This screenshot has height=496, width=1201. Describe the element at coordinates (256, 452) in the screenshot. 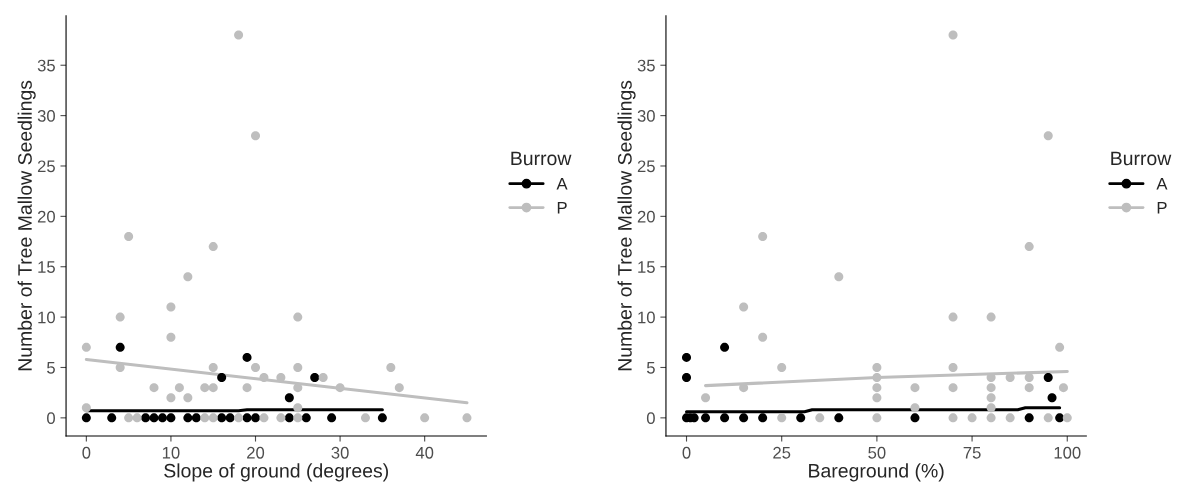

I see `x-tick-label: 20` at that location.